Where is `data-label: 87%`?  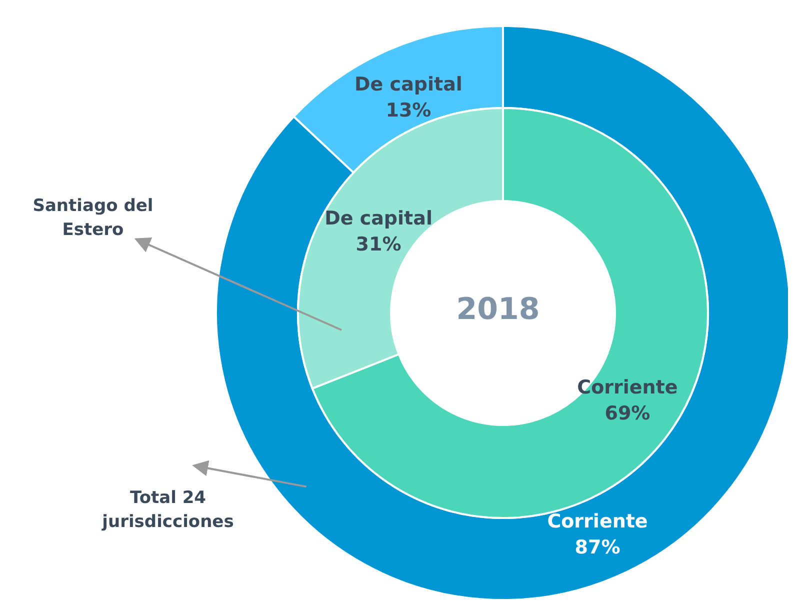 data-label: 87% is located at coordinates (597, 547).